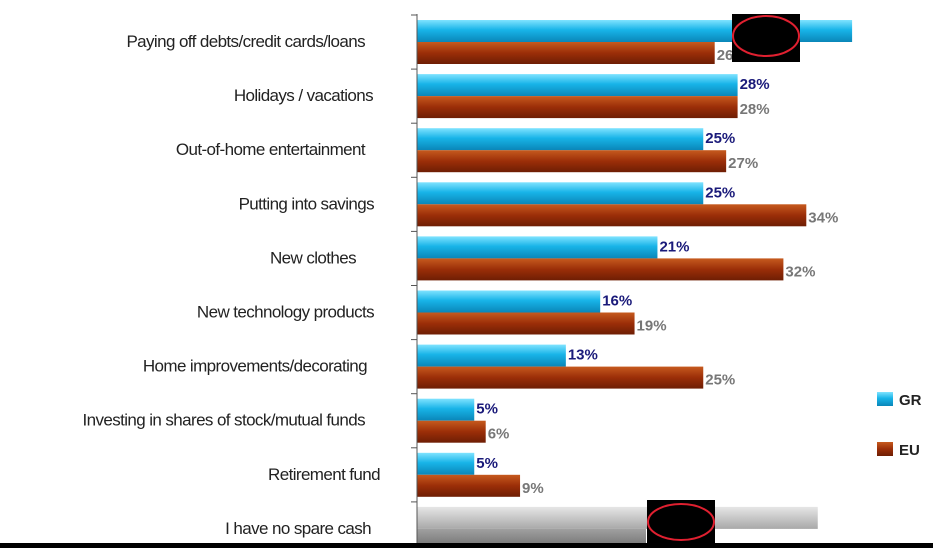  Describe the element at coordinates (755, 84) in the screenshot. I see `data-label-gr-holidays-vacations: 28%` at that location.